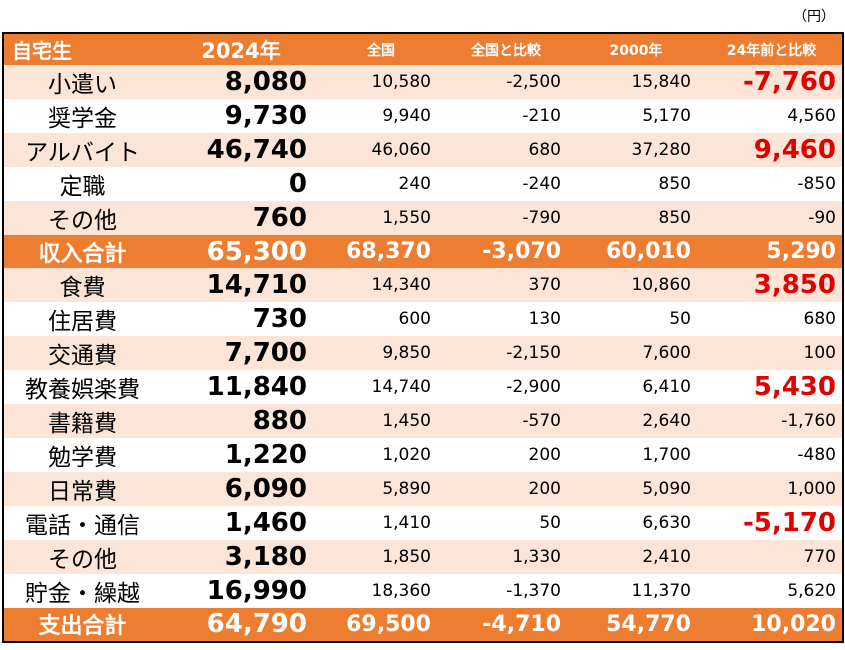 This screenshot has height=650, width=845. Describe the element at coordinates (423, 625) in the screenshot. I see `total-row: 支出合計 64,790 69,500 -4,710 54,770 10,020` at that location.